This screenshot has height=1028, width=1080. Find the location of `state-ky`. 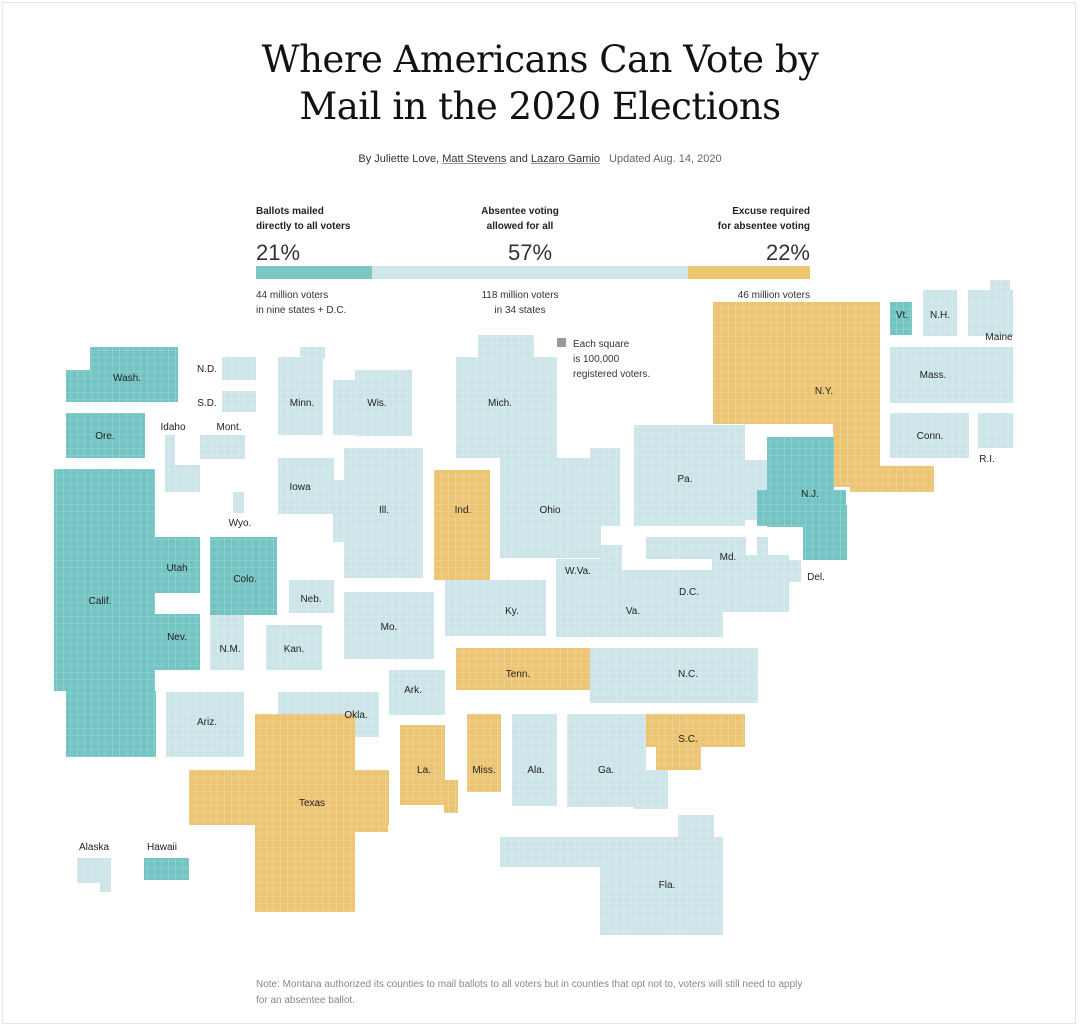

state-ky is located at coordinates (495, 608).